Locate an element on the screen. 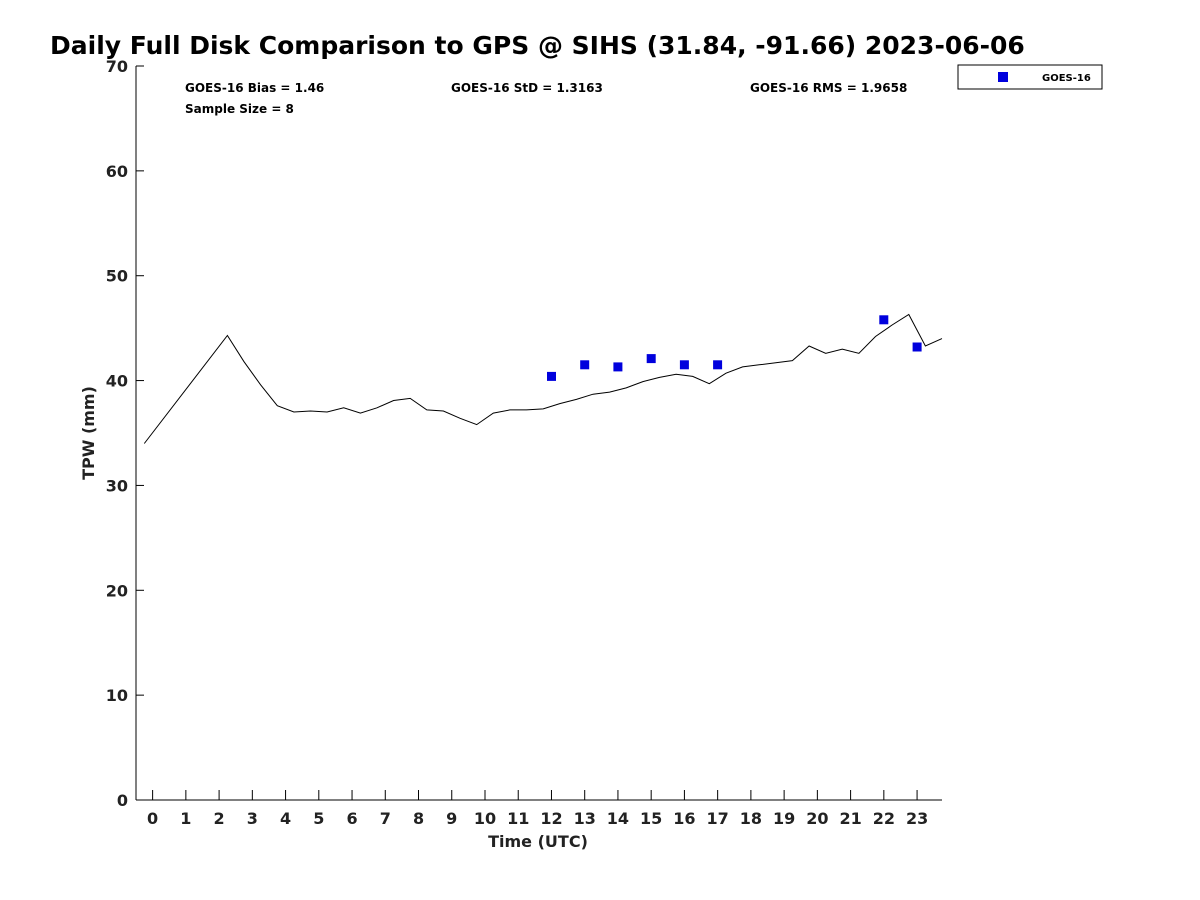 This screenshot has height=900, width=1200. legend-box is located at coordinates (1030, 77).